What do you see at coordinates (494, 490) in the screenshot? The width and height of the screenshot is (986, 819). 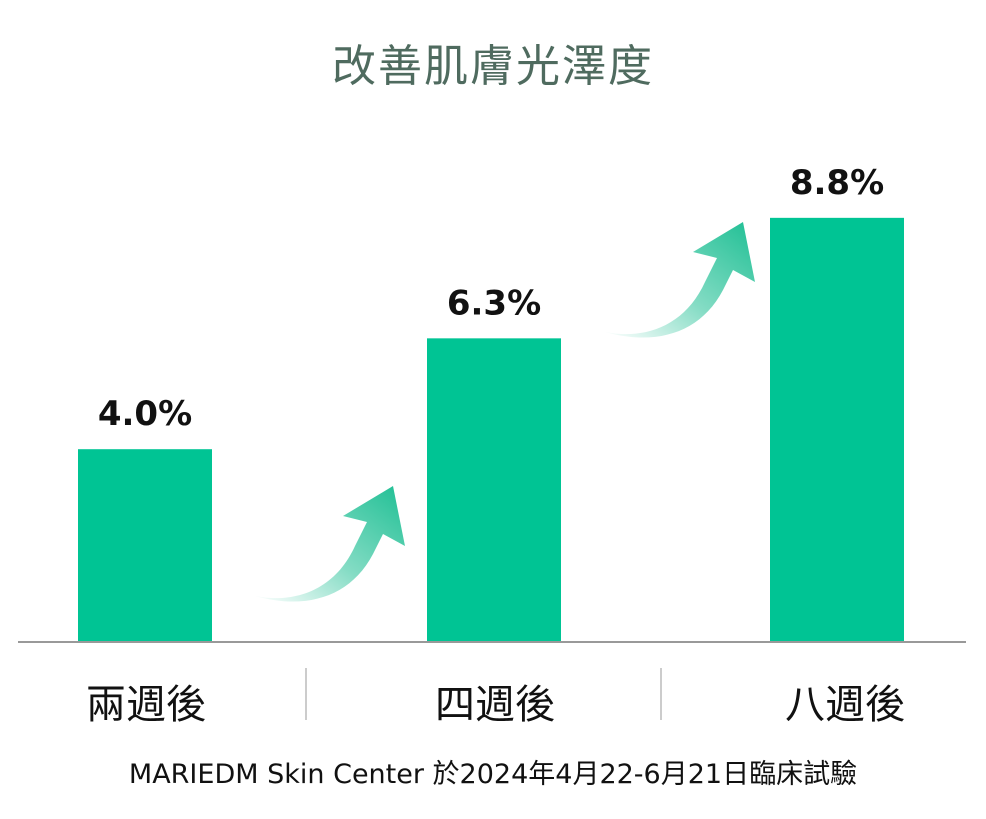 I see `bar-4-weeks` at bounding box center [494, 490].